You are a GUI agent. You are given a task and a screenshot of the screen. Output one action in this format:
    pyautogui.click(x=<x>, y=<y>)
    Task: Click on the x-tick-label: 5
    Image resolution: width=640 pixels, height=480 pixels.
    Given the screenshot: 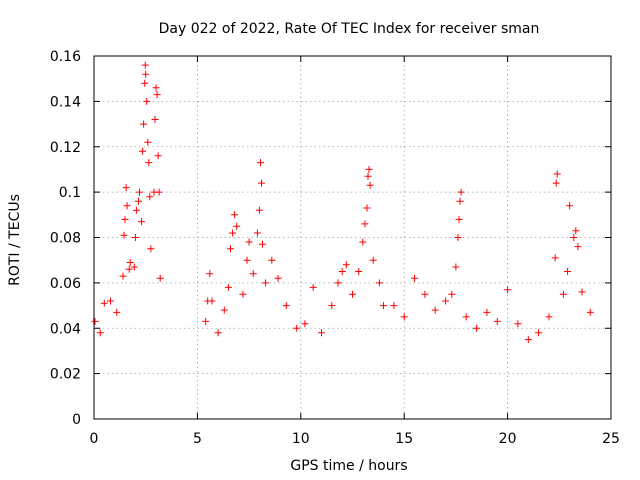 What is the action you would take?
    pyautogui.click(x=197, y=439)
    